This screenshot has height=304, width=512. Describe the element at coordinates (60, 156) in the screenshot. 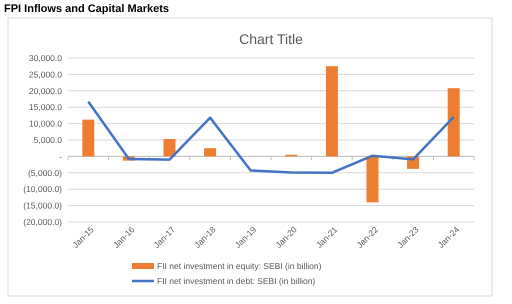

I see `y-tick-label: -` at that location.